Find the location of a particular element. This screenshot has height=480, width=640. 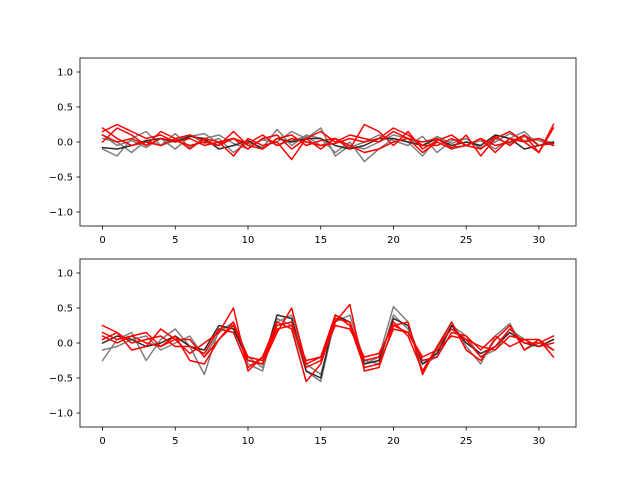

x-tick-label-2-5: 20 is located at coordinates (393, 441).